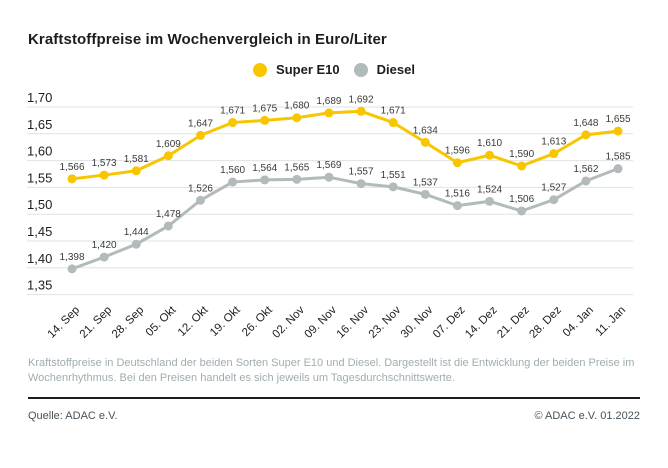 This screenshot has height=468, width=668. I want to click on data-label-super-e10: 1,680, so click(296, 106).